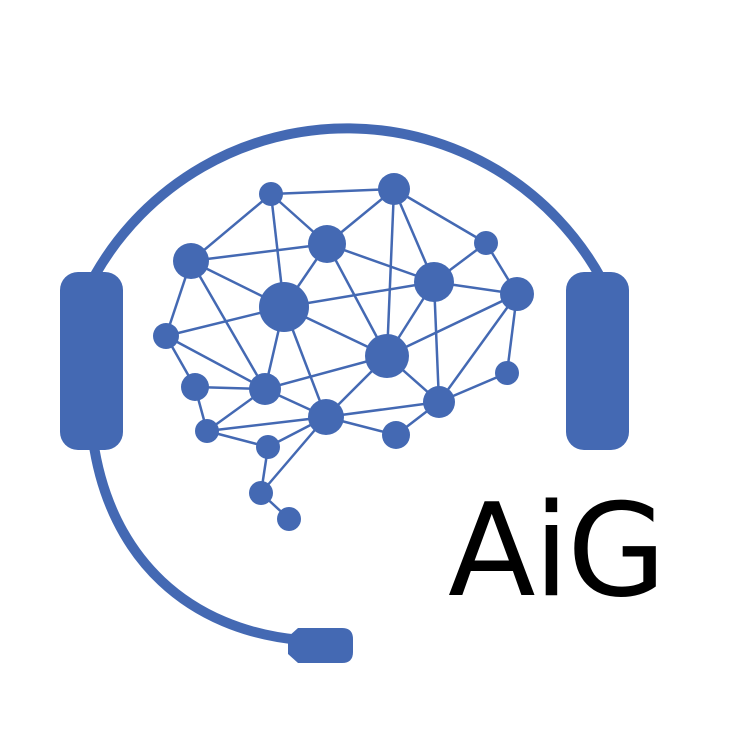  I want to click on microphone-boom, so click(196, 540).